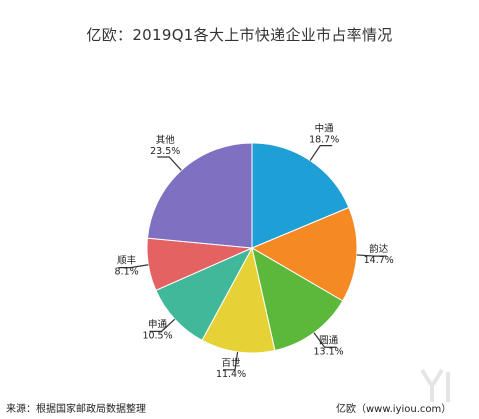 This screenshot has height=419, width=479. What do you see at coordinates (435, 385) in the screenshot?
I see `iyiou-watermark-logo` at bounding box center [435, 385].